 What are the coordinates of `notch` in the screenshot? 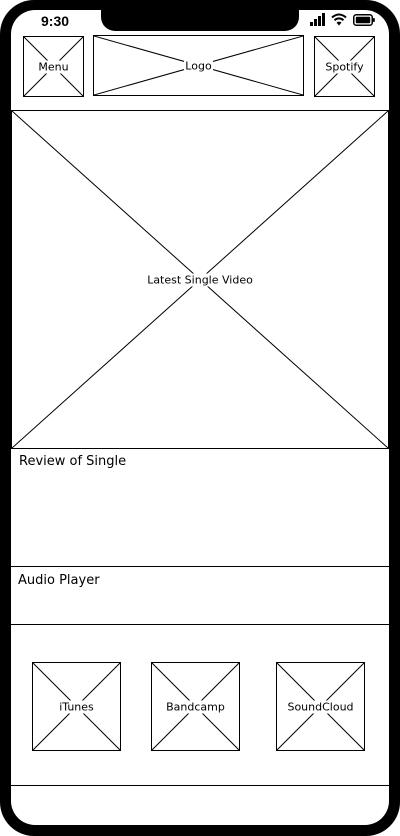 It's located at (200, 20).